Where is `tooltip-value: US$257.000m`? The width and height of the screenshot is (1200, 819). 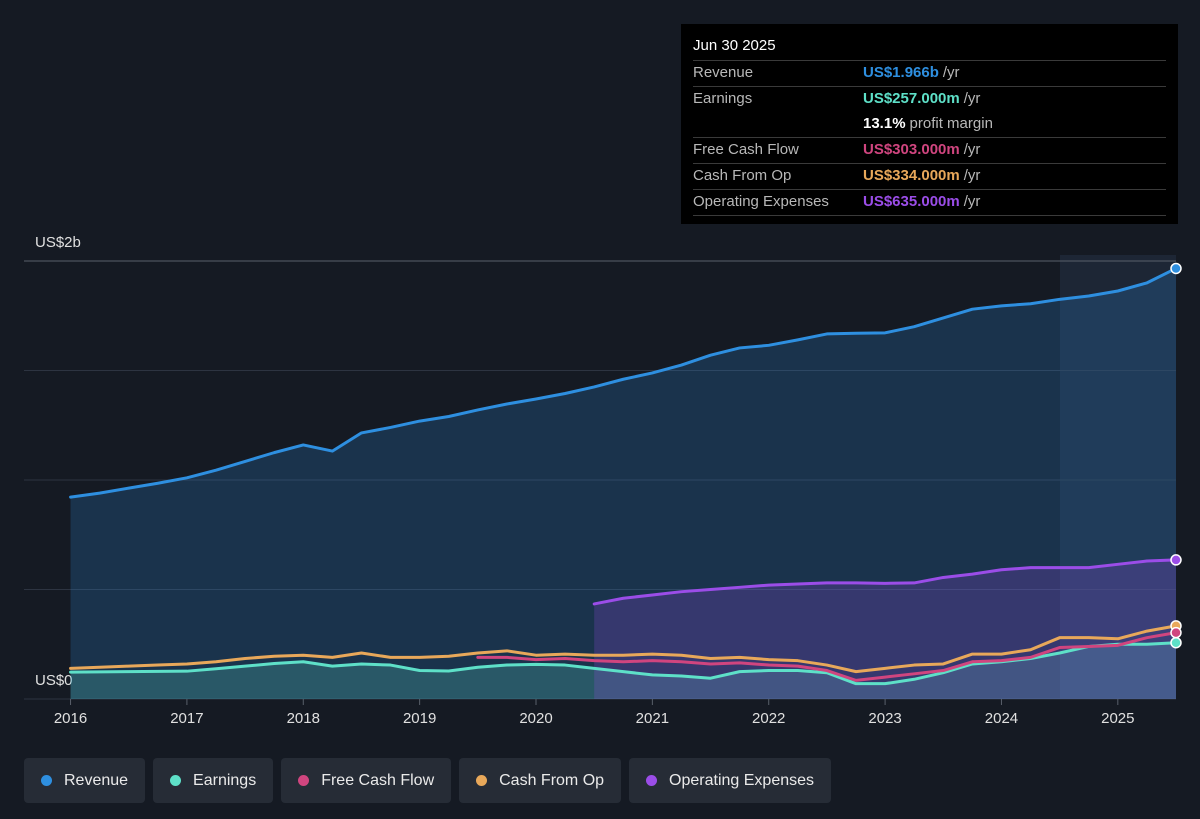 tooltip-value: US$257.000m is located at coordinates (911, 98).